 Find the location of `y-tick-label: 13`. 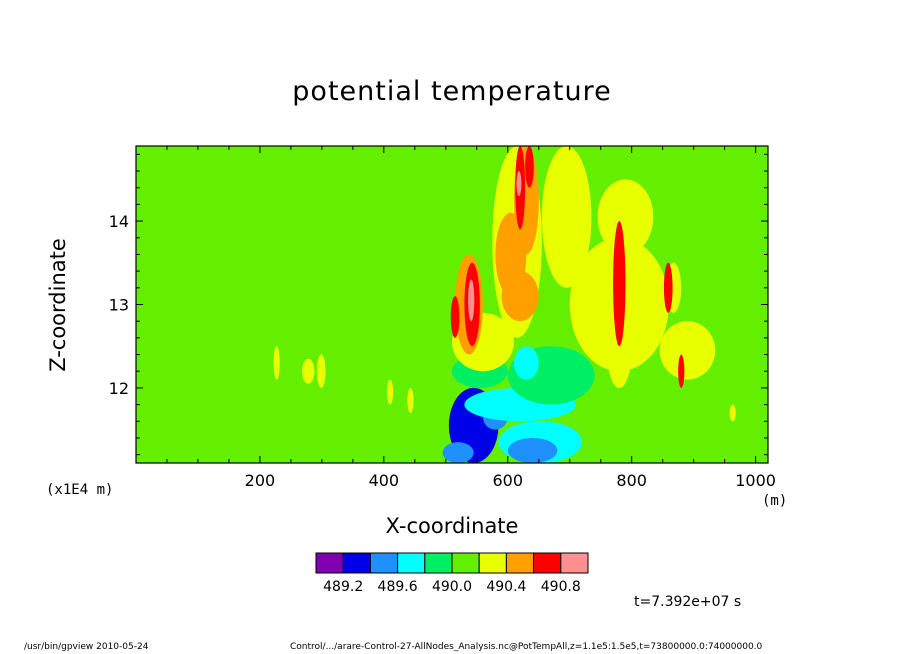

y-tick-label: 13 is located at coordinates (119, 305).